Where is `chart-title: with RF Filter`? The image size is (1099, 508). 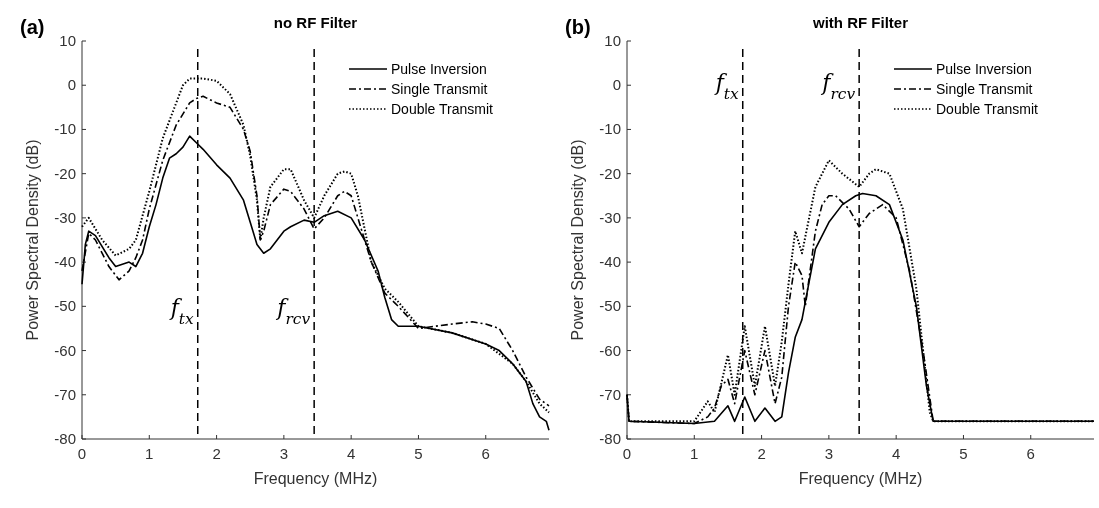
chart-title: with RF Filter is located at coordinates (860, 22).